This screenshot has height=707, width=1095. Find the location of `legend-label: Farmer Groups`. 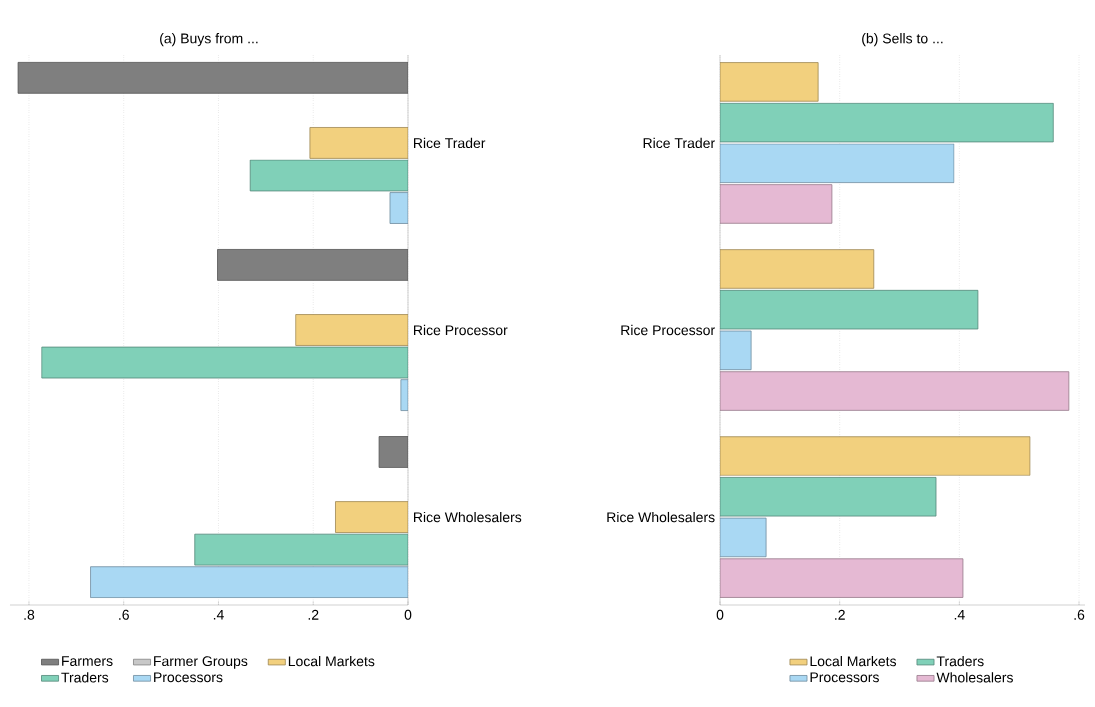

legend-label: Farmer Groups is located at coordinates (201, 662).